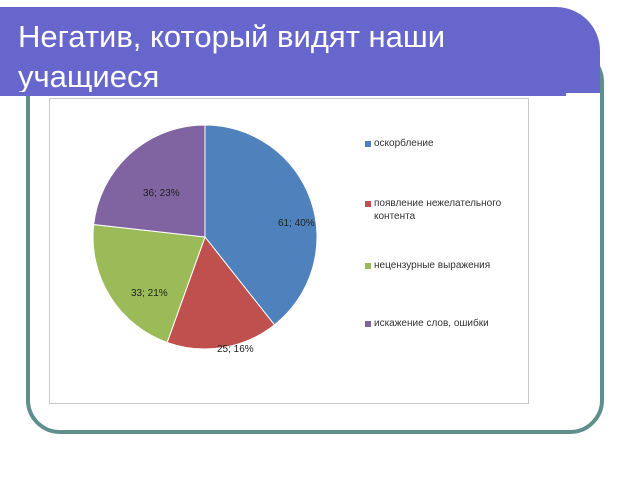 This screenshot has width=640, height=480. I want to click on slice-data-label: 61; 40%, so click(296, 223).